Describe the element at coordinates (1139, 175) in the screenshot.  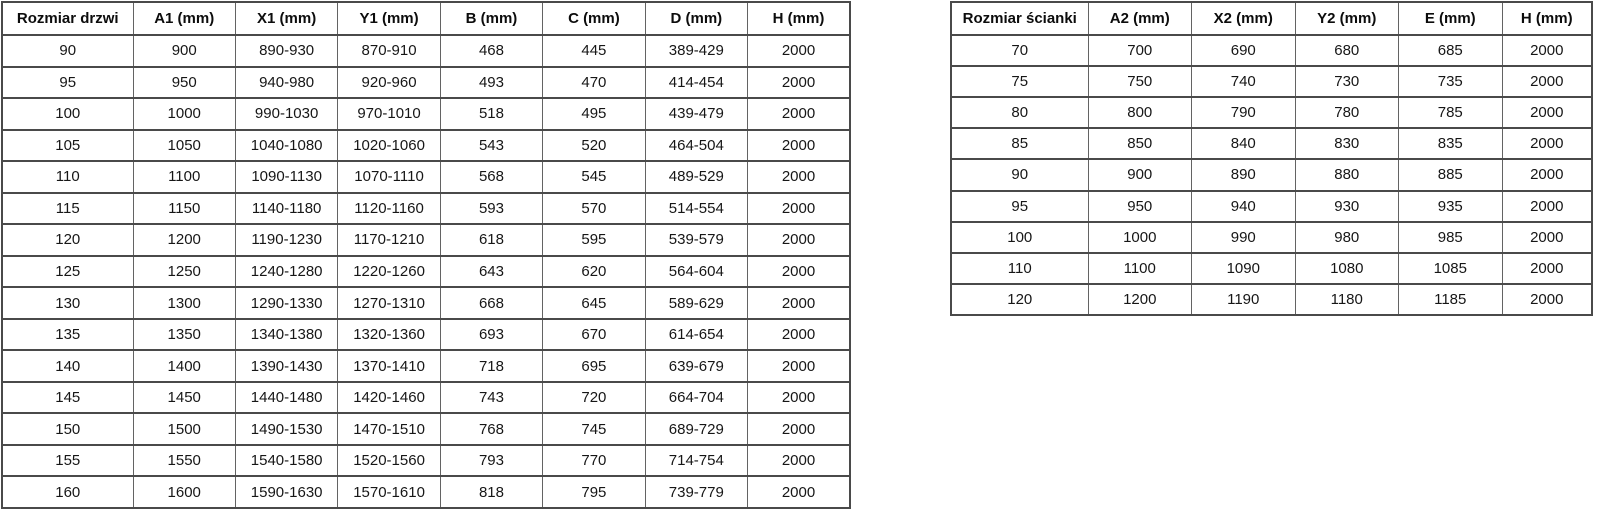
I see `table-cell: 900` at that location.